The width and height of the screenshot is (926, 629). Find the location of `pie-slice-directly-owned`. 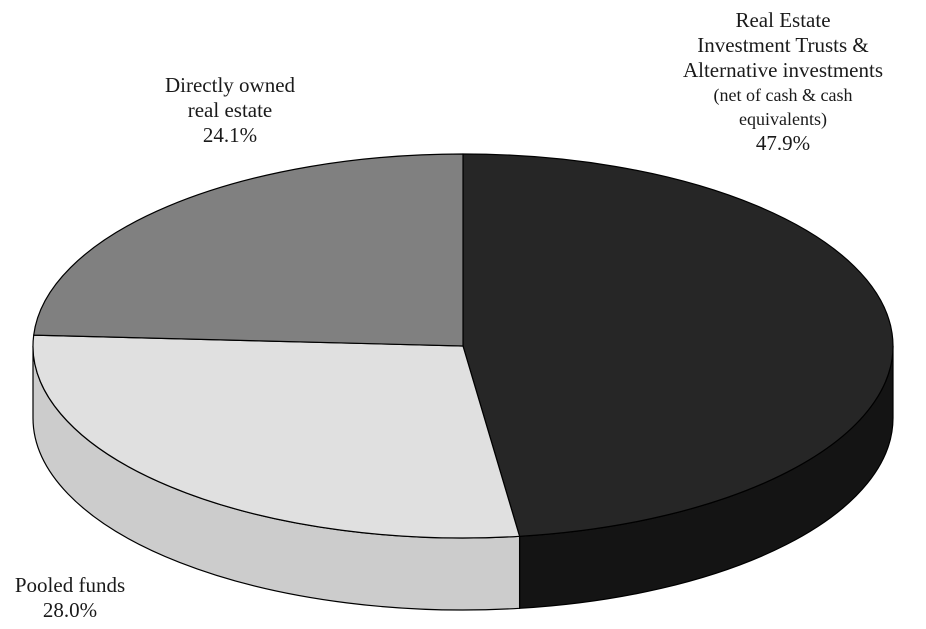

pie-slice-directly-owned is located at coordinates (248, 250).